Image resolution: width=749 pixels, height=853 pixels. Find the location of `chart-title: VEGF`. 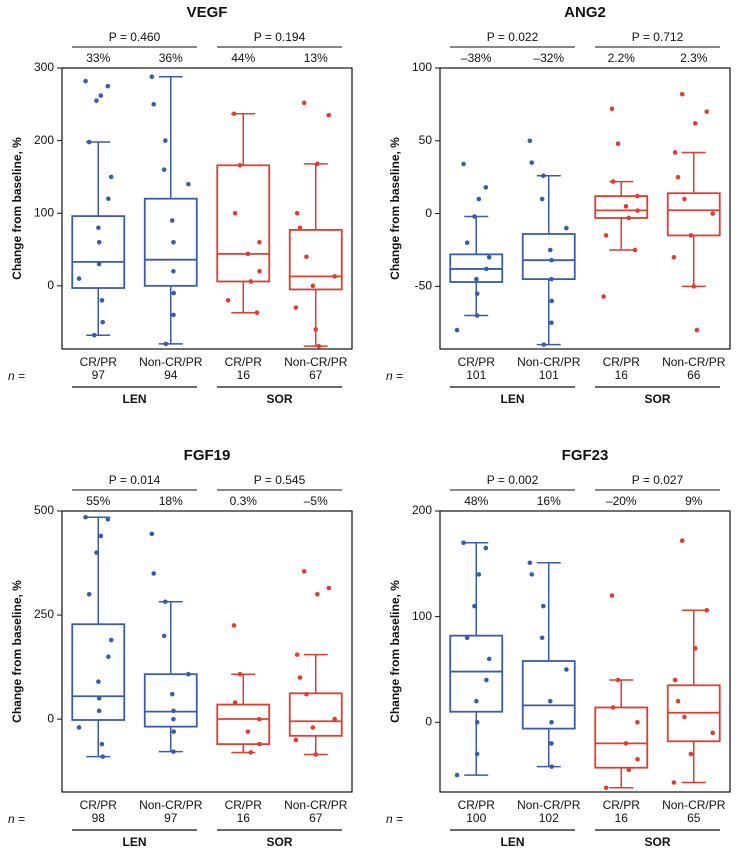

chart-title: VEGF is located at coordinates (207, 12).